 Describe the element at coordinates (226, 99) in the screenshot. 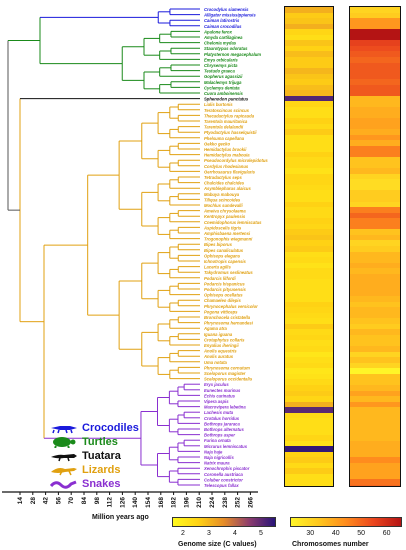

I see `species-label: Sphenodon punctatus` at that location.